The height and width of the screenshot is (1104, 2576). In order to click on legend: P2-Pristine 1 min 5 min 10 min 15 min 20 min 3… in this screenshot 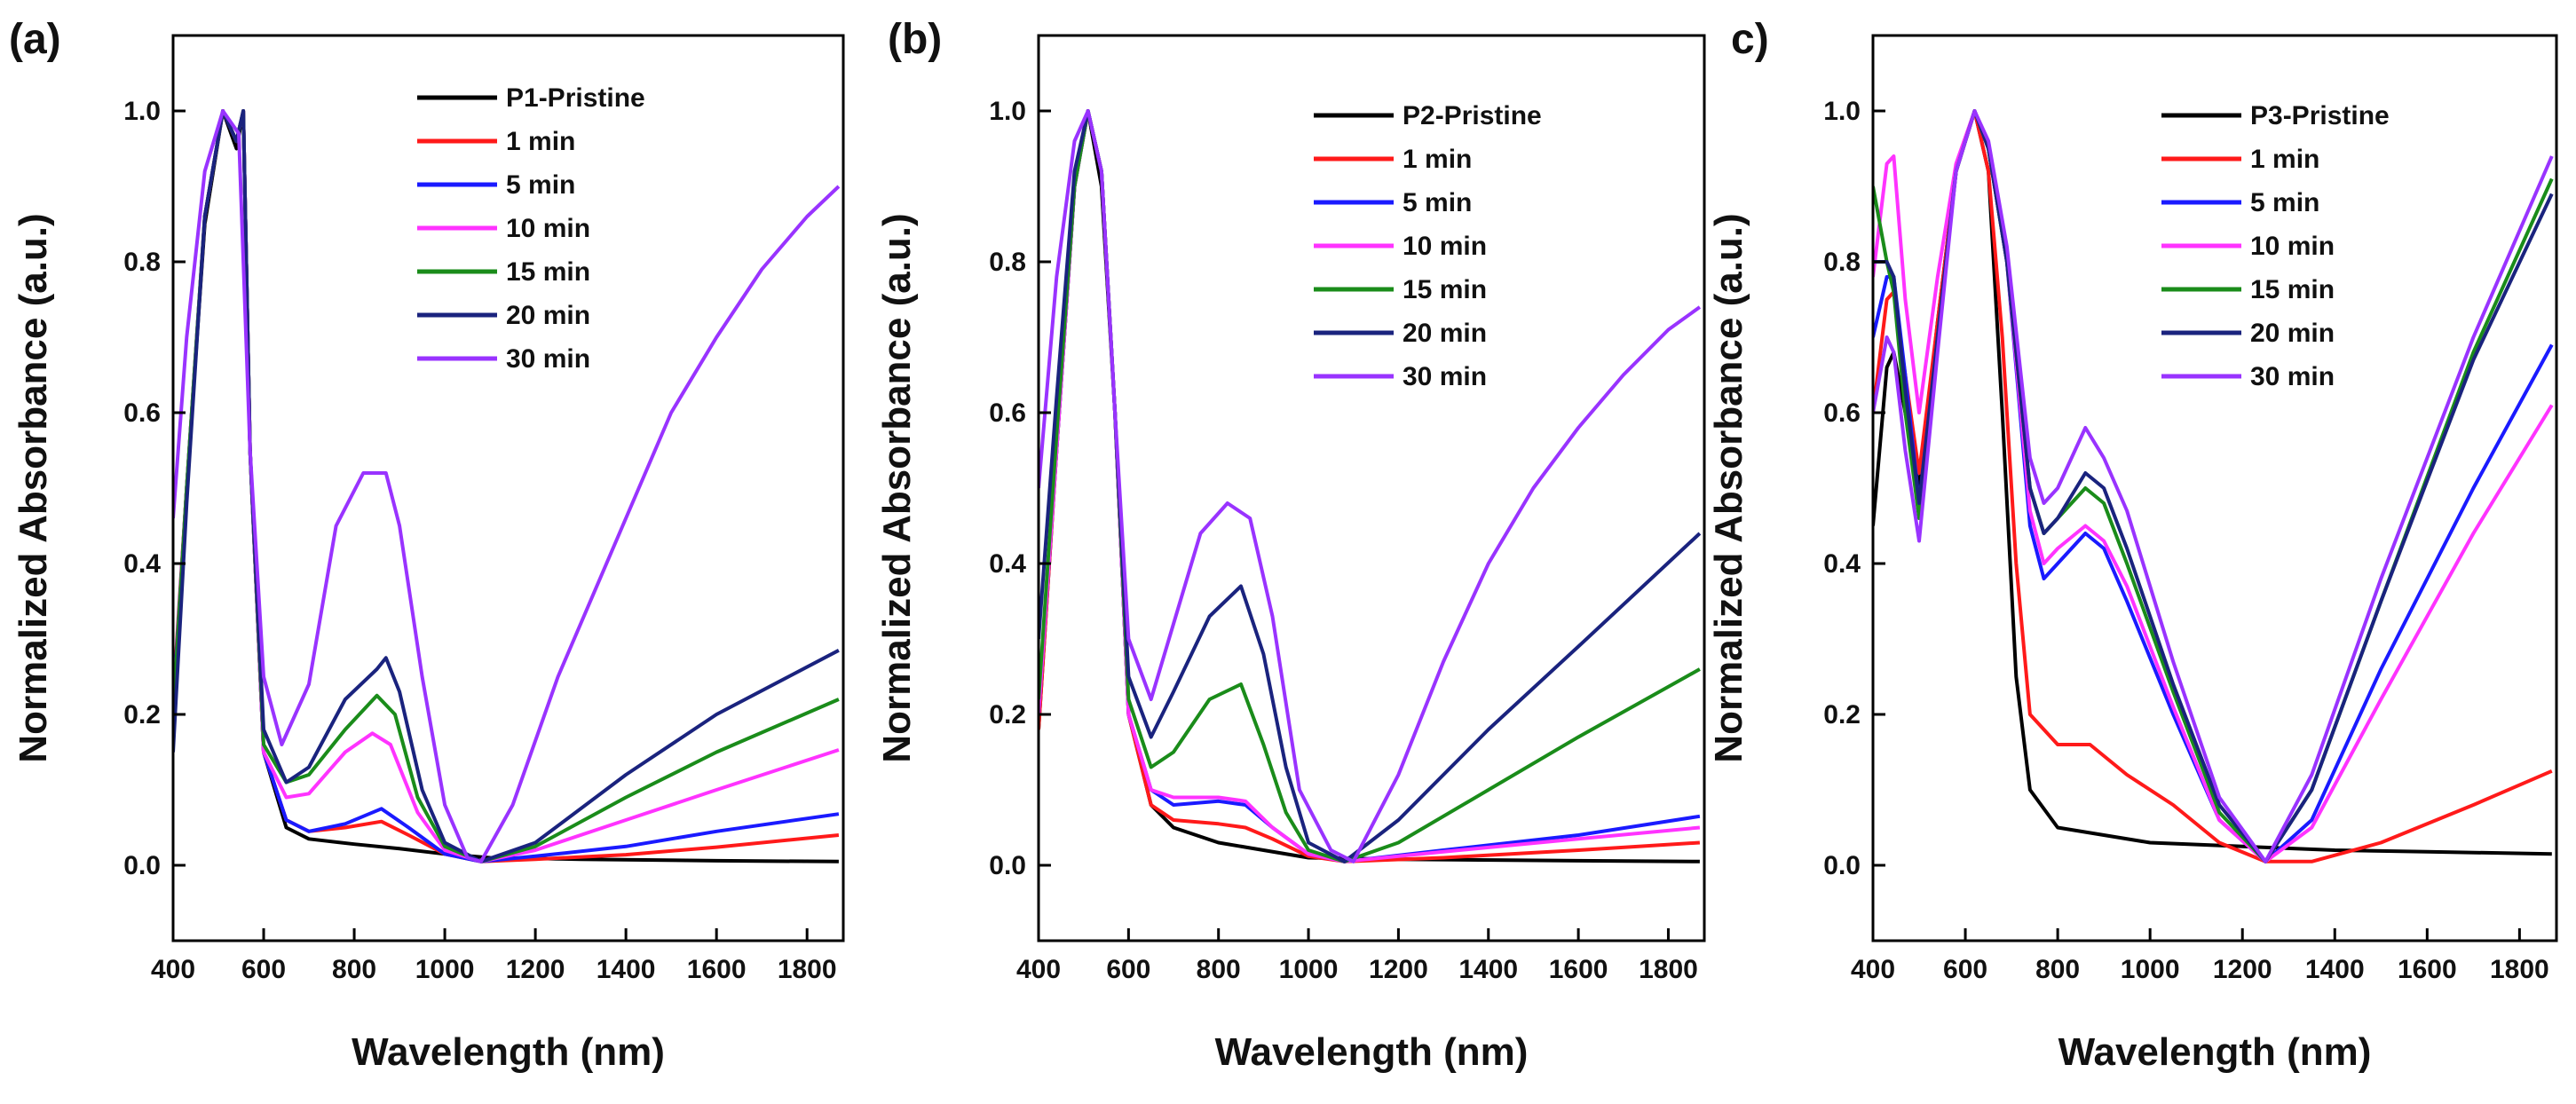, I will do `click(1428, 246)`.